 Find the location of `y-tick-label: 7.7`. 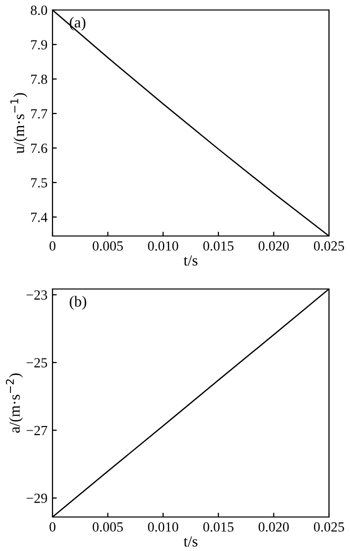

y-tick-label: 7.7 is located at coordinates (39, 114).